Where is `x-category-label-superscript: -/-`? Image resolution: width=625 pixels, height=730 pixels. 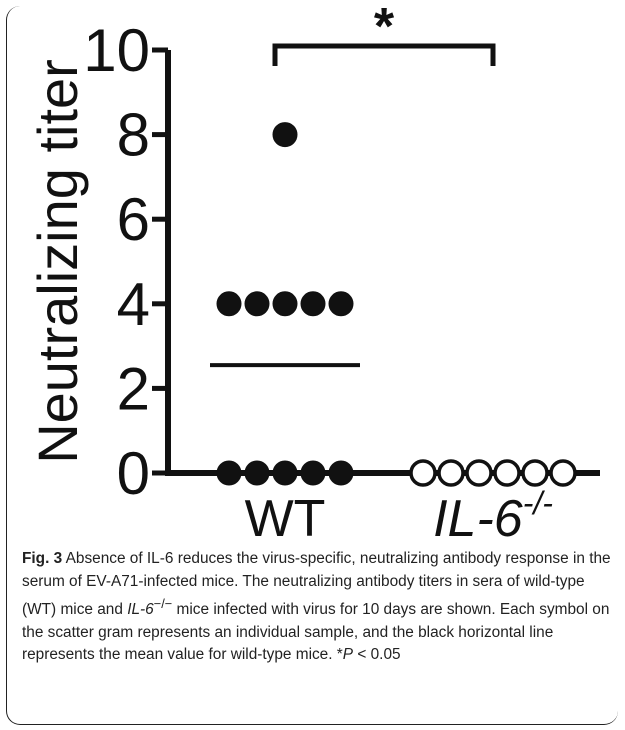
x-category-label-superscript: -/- is located at coordinates (538, 503).